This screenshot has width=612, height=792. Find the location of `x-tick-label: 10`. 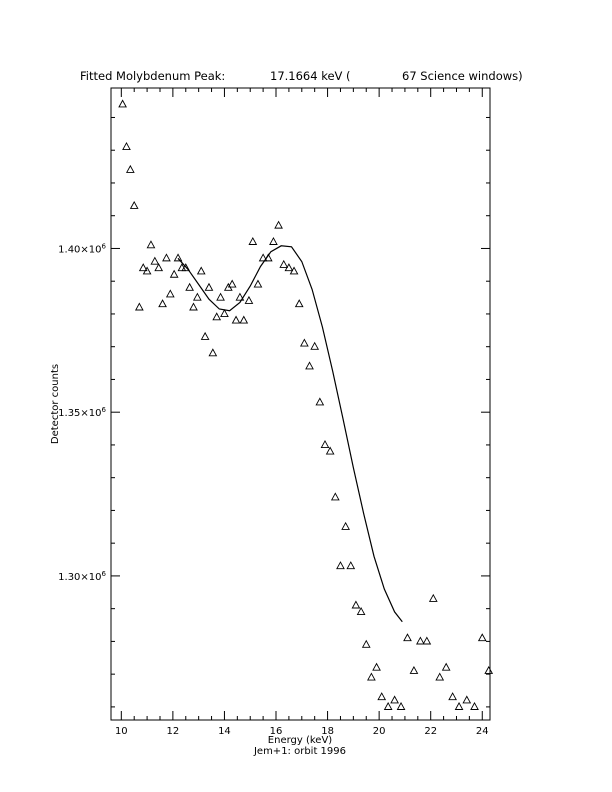

x-tick-label: 10 is located at coordinates (121, 731).